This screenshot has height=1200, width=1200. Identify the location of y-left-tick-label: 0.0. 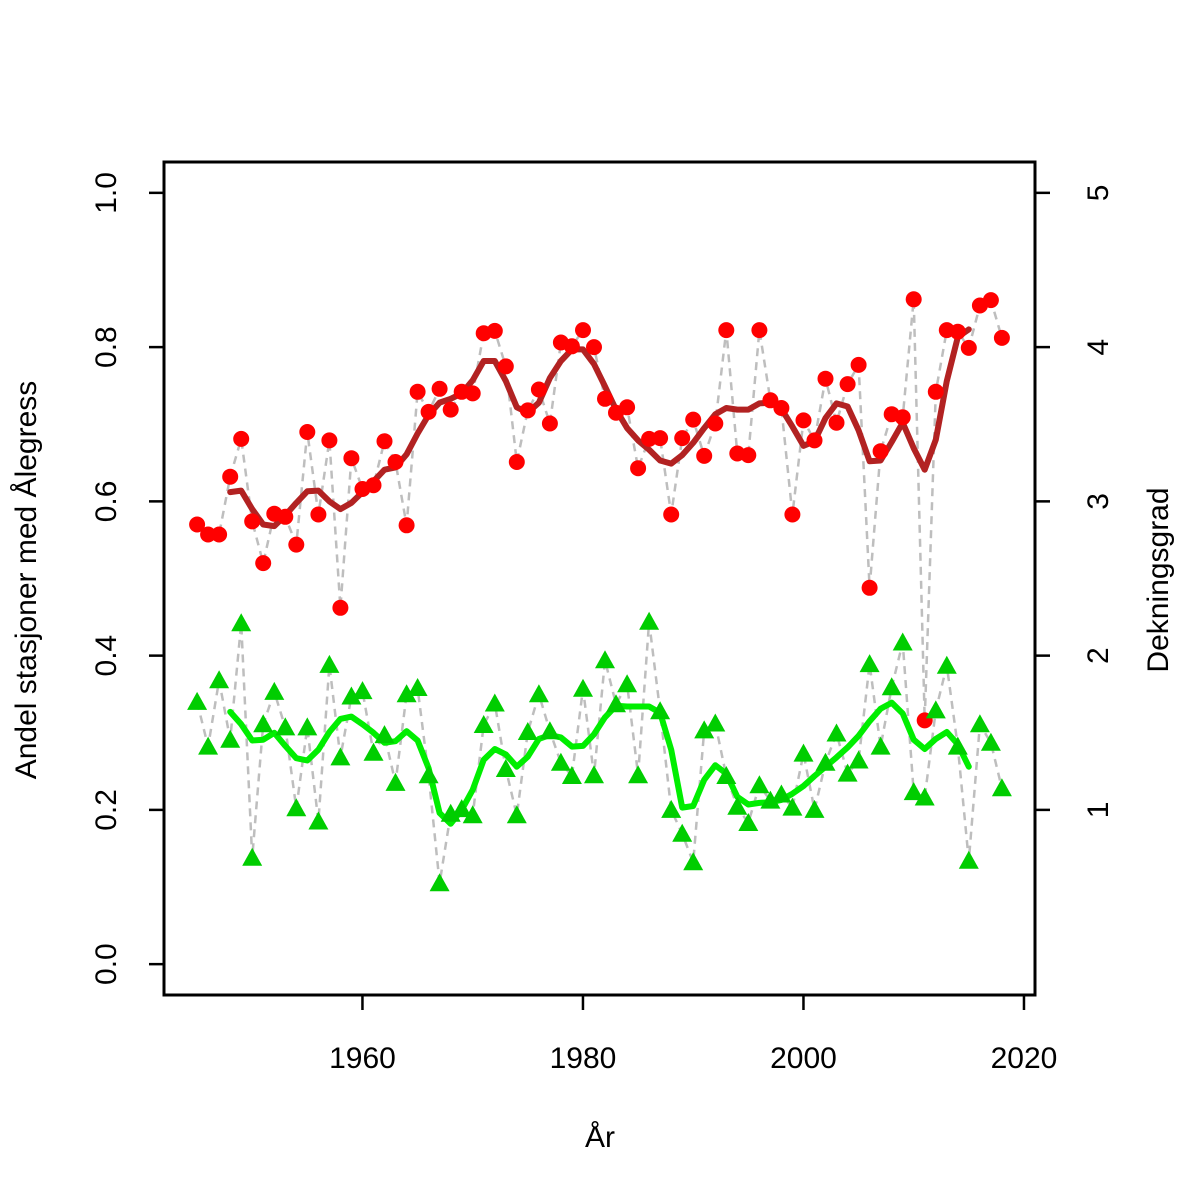
(106, 964).